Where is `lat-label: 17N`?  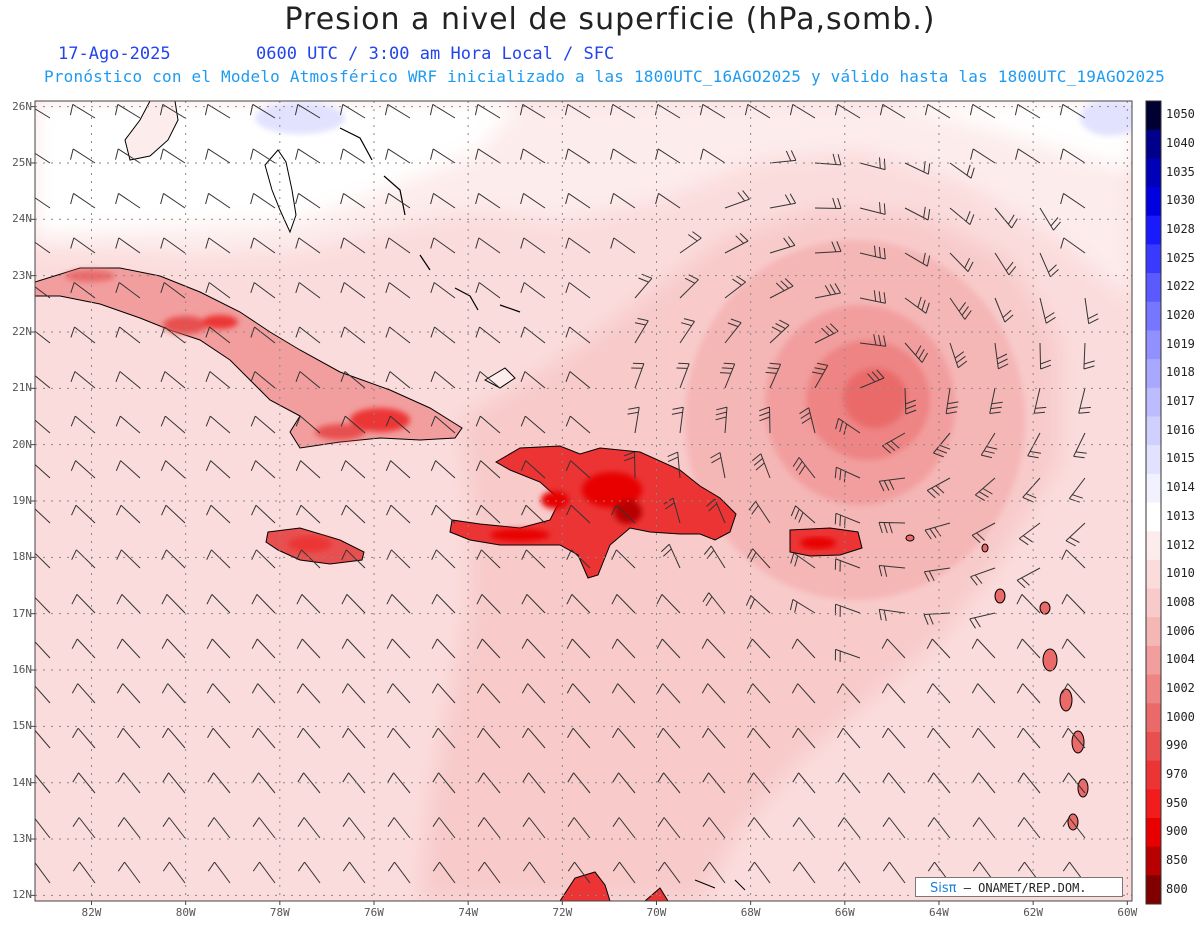
lat-label: 17N is located at coordinates (22, 613).